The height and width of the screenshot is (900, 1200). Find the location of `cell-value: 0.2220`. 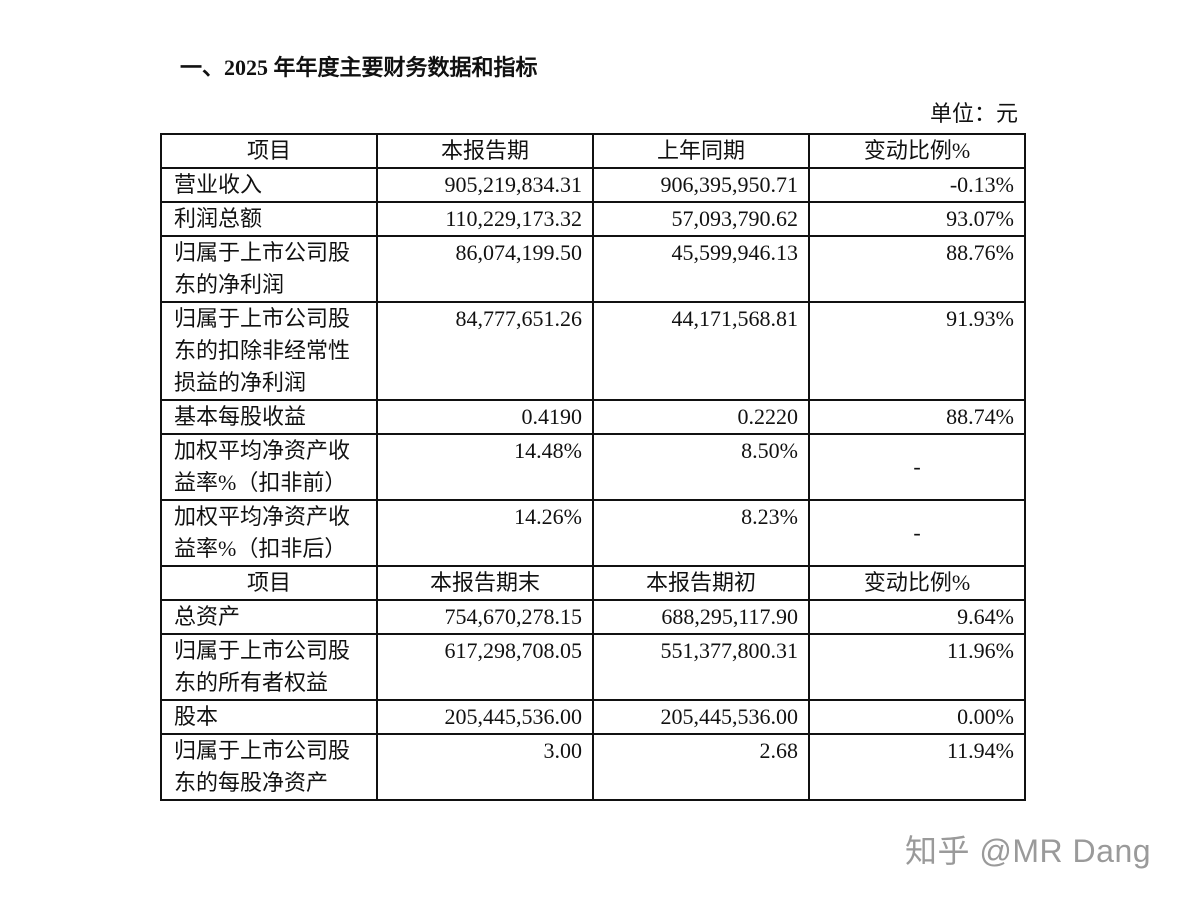

cell-value: 0.2220 is located at coordinates (701, 417).